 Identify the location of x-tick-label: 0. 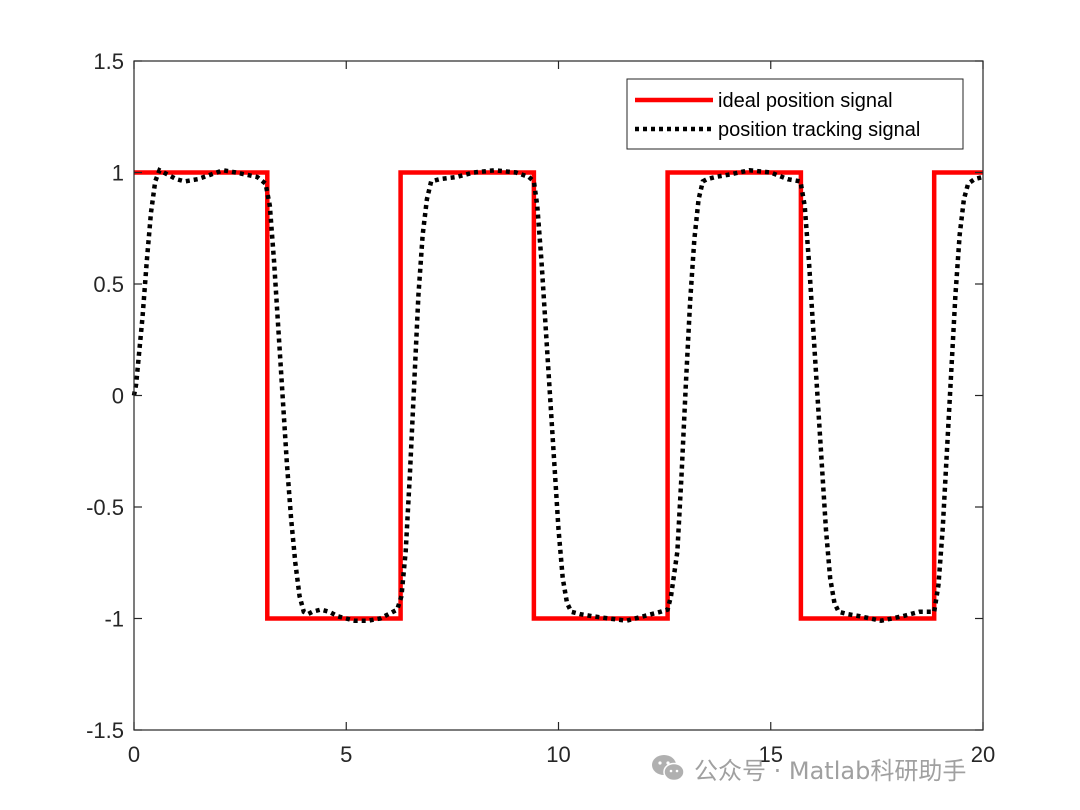
(134, 754).